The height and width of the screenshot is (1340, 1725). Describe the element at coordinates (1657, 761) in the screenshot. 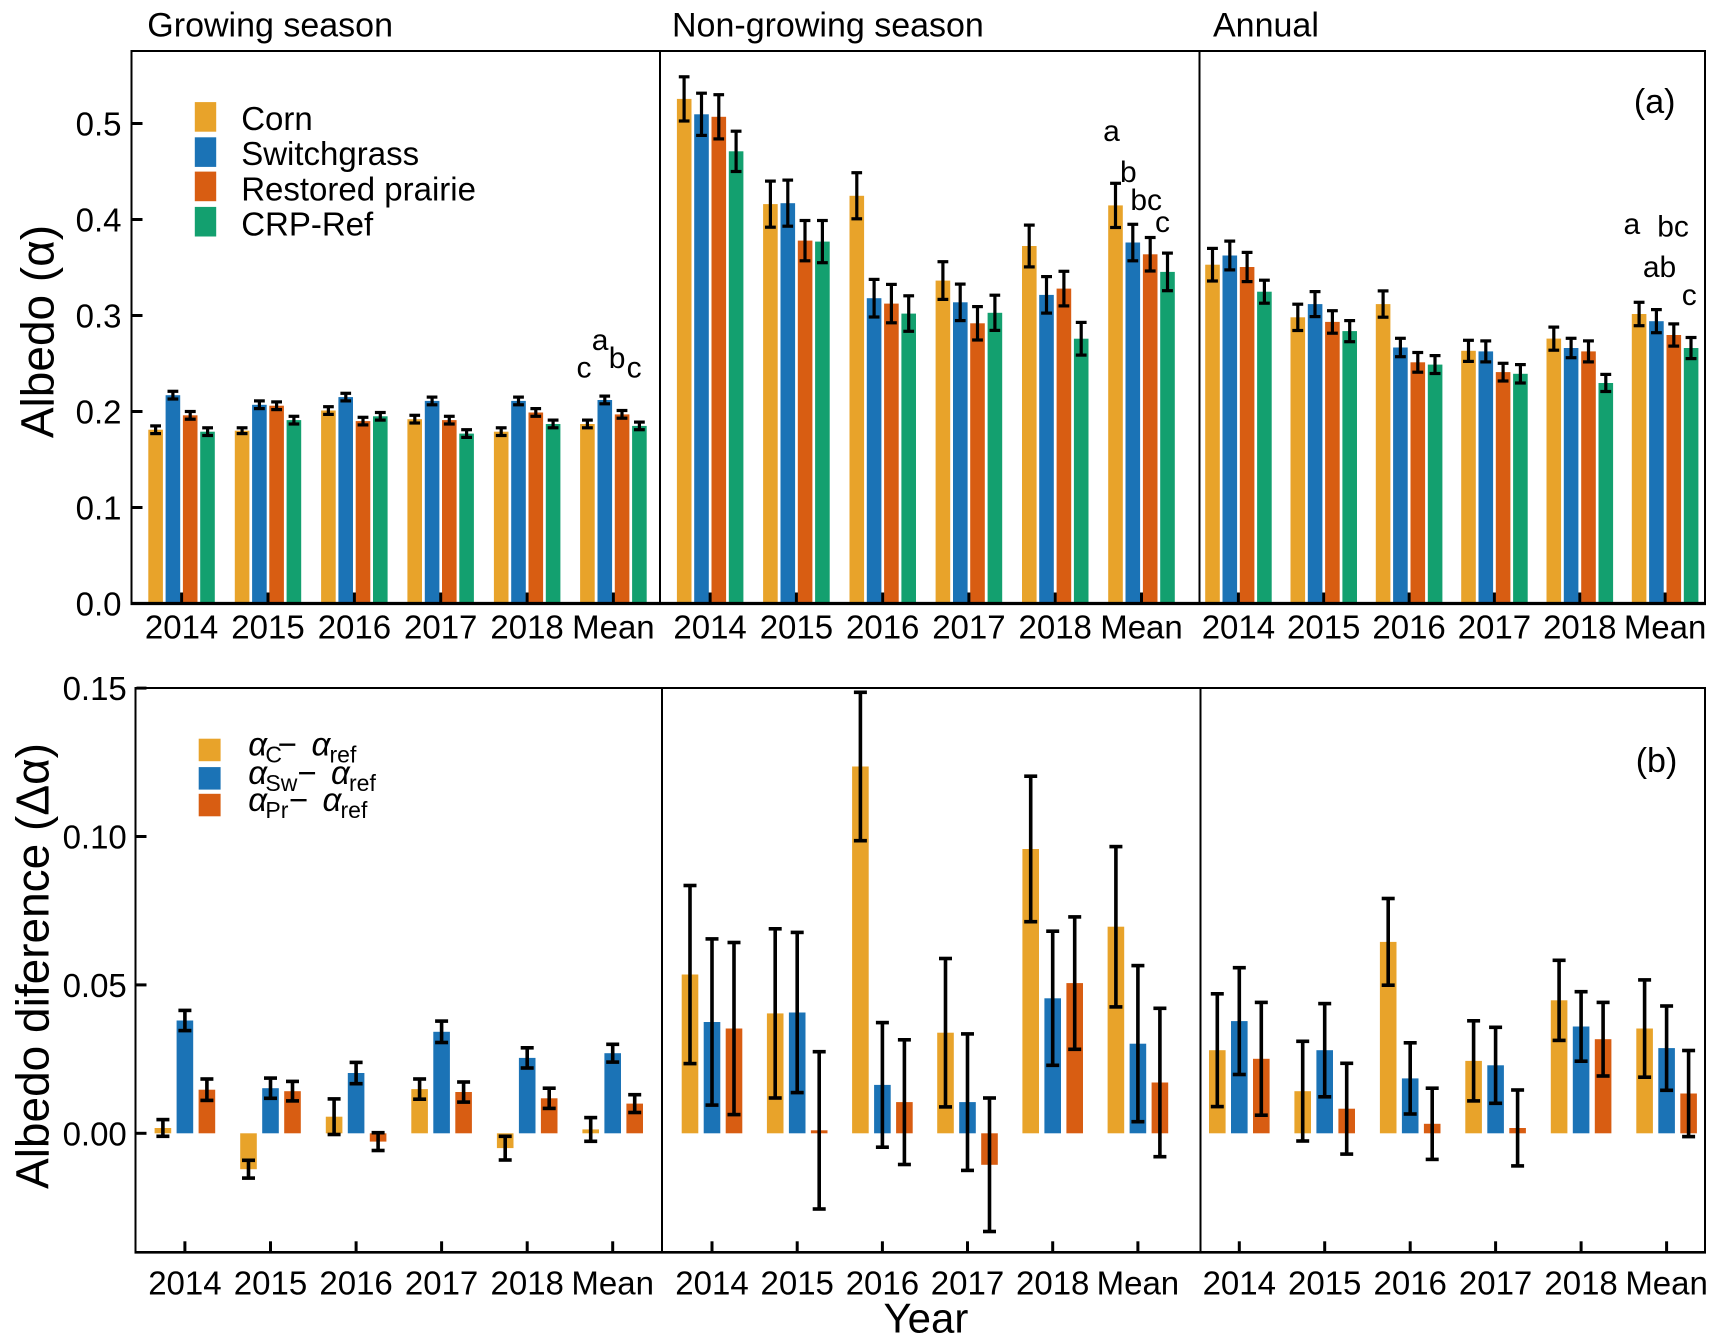

I see `svg-text: (b)` at that location.